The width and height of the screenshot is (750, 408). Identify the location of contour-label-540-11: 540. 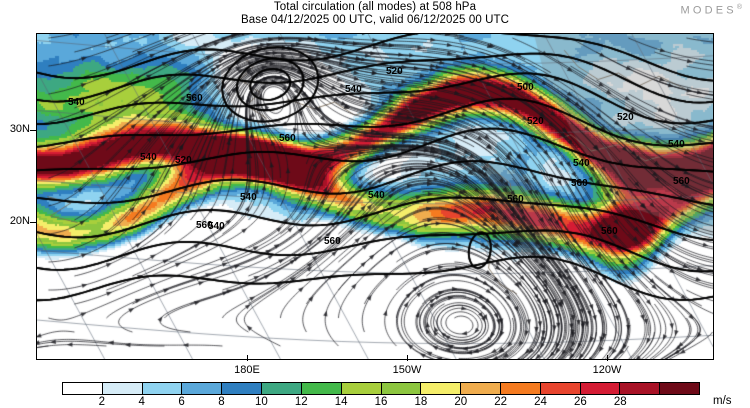
(376, 195).